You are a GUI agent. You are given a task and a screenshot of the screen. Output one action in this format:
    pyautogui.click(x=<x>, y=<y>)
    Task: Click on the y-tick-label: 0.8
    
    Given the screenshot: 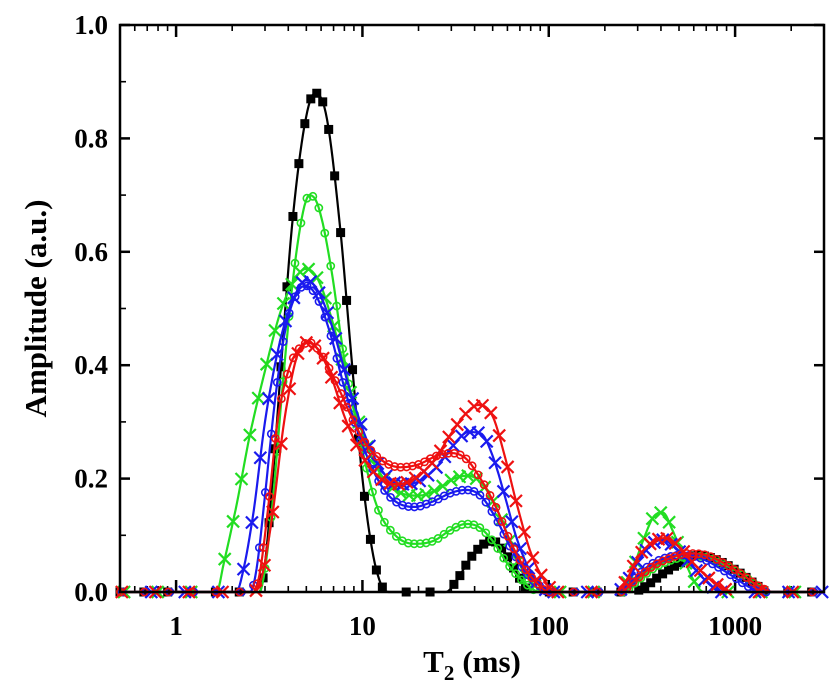 What is the action you would take?
    pyautogui.click(x=91, y=138)
    